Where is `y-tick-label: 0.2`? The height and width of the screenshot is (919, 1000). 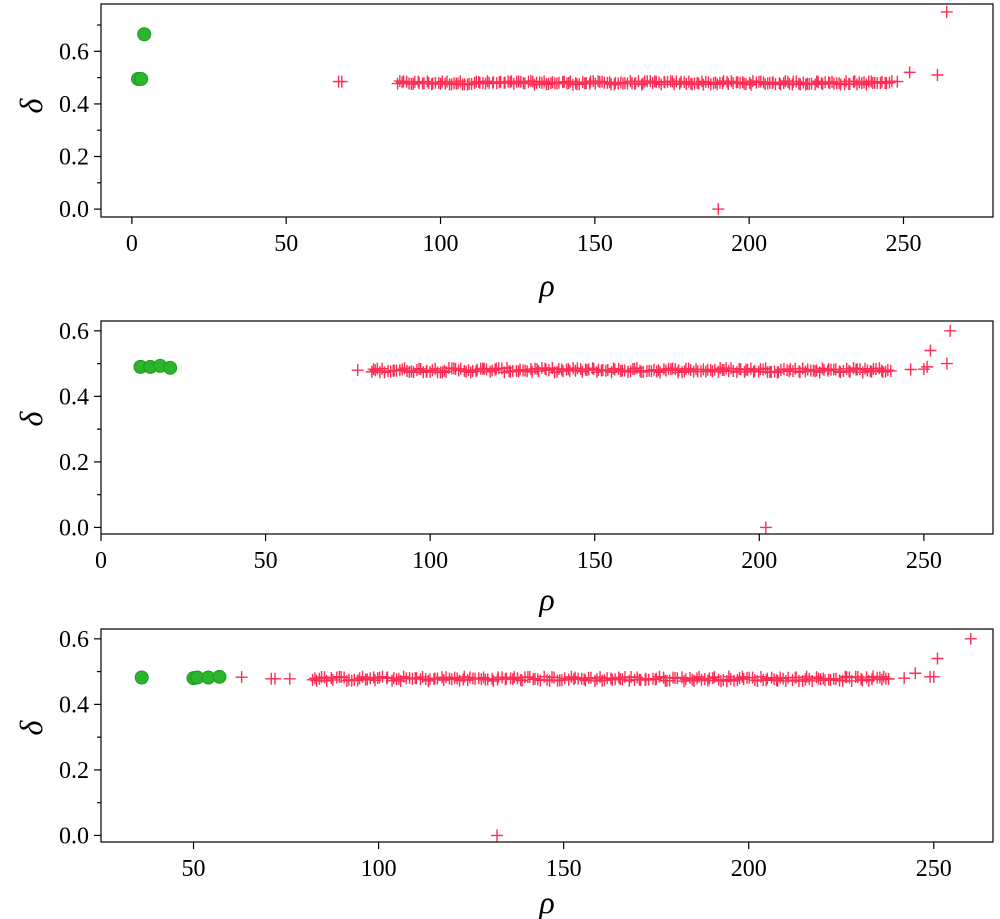
y-tick-label: 0.2 is located at coordinates (74, 158).